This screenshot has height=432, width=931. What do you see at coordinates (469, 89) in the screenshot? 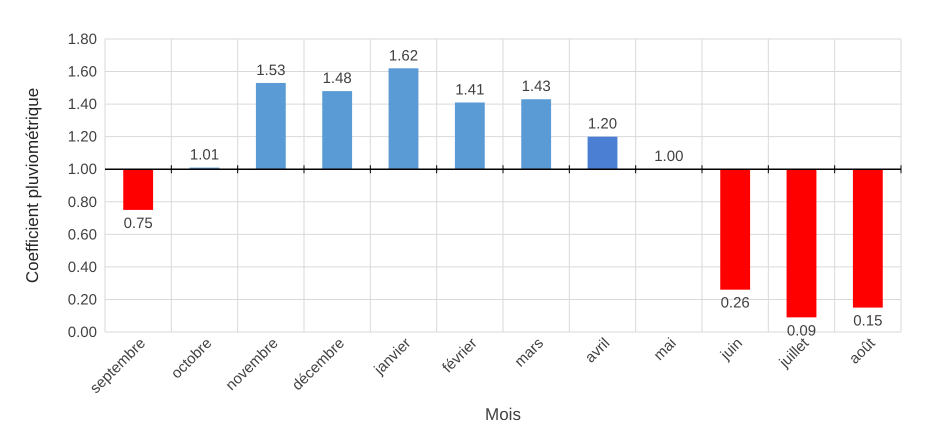
I see `data-label: 1.41` at bounding box center [469, 89].